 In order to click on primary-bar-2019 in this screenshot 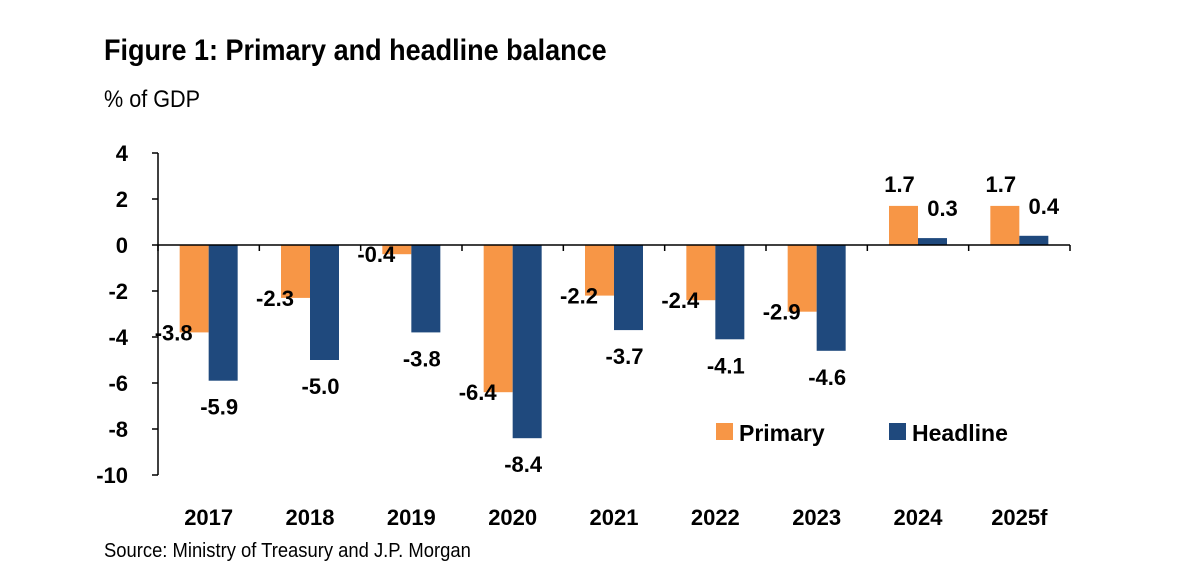, I will do `click(397, 250)`.